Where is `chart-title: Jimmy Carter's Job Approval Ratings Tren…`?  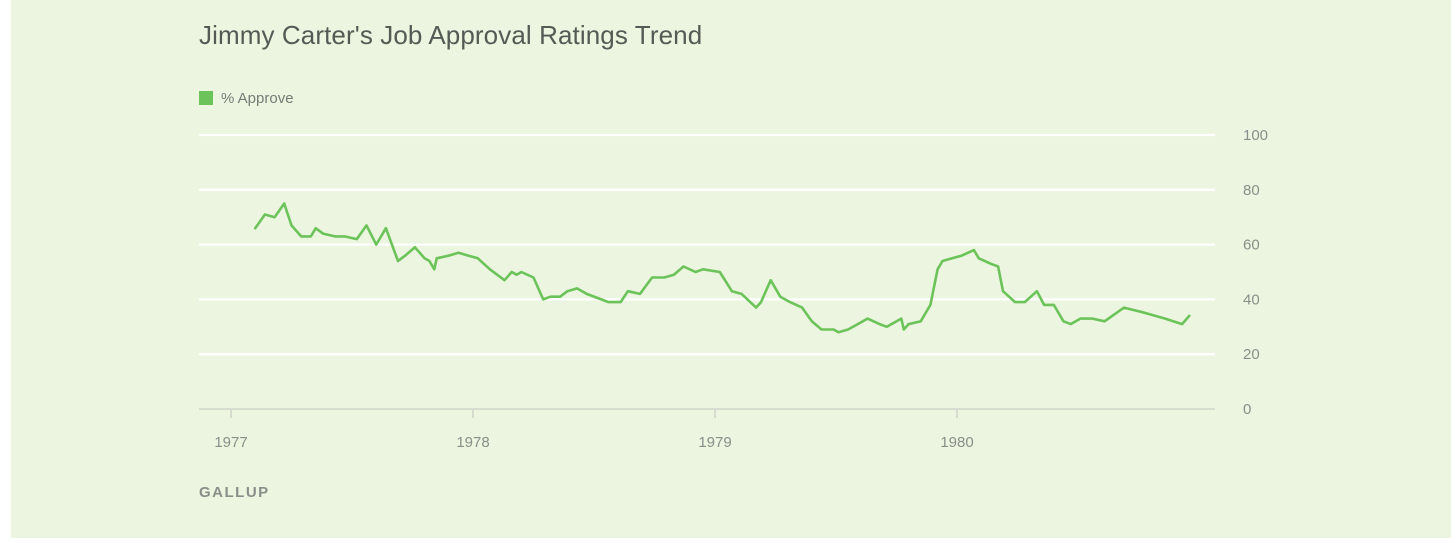 chart-title: Jimmy Carter's Job Approval Ratings Tren… is located at coordinates (451, 35).